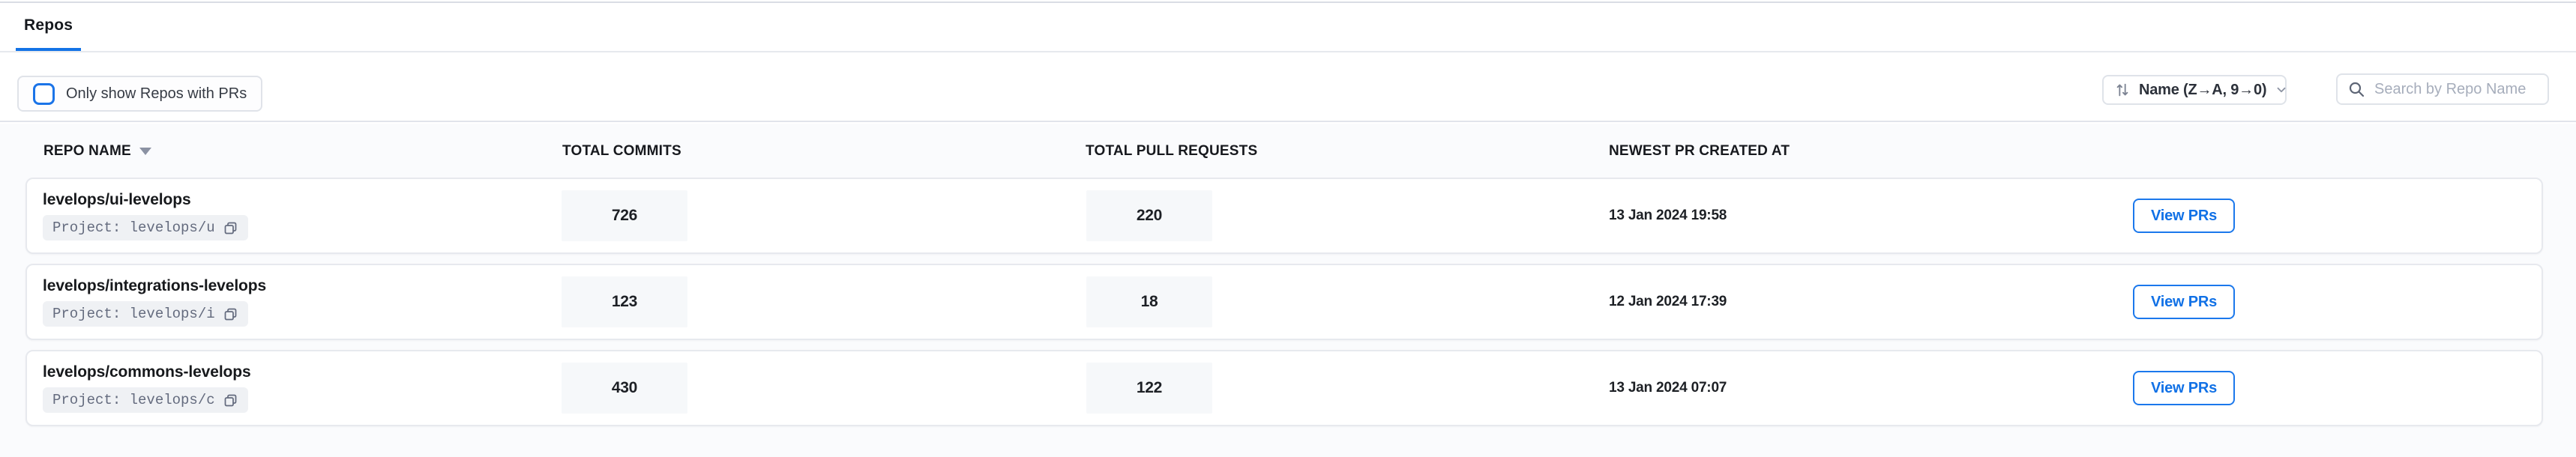  I want to click on newest-pr-created-at-value: 13 Jan 2024 07:07, so click(1668, 388).